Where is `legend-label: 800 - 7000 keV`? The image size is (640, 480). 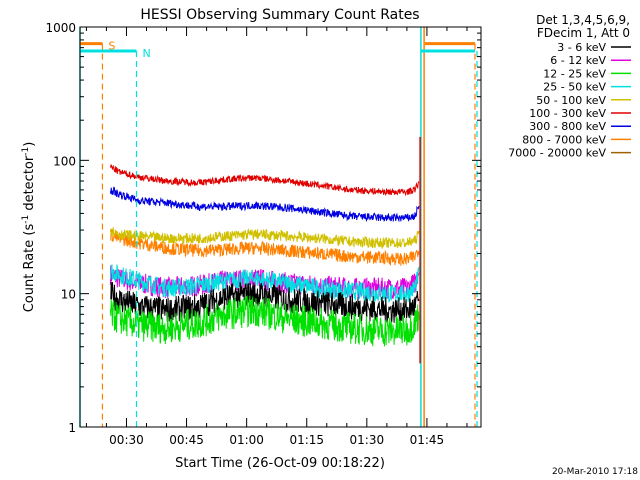
legend-label: 800 - 7000 keV is located at coordinates (564, 139).